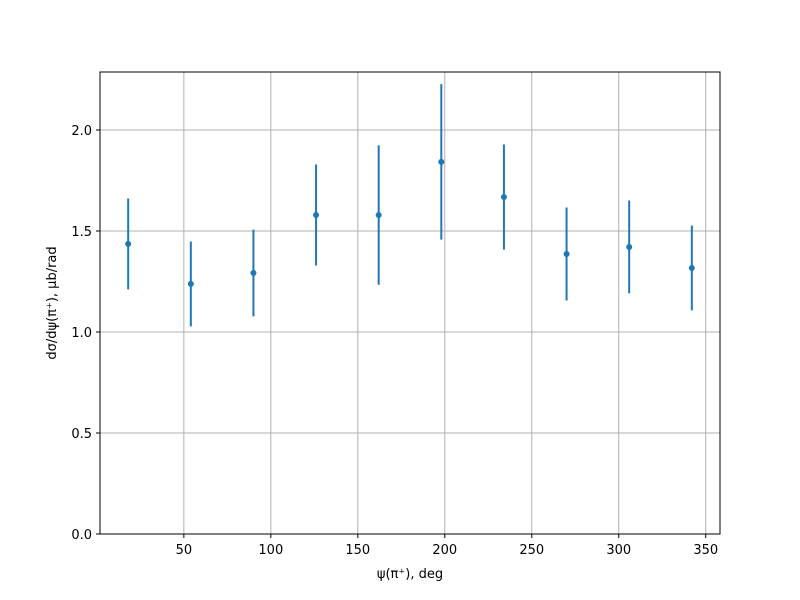 The image size is (800, 600). Describe the element at coordinates (531, 550) in the screenshot. I see `x-tick-label: 250` at that location.